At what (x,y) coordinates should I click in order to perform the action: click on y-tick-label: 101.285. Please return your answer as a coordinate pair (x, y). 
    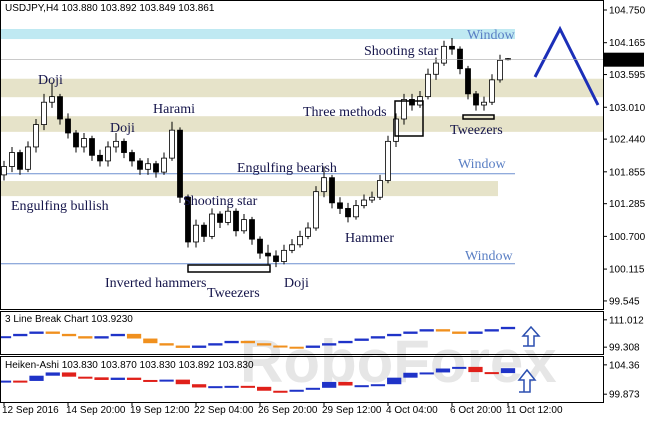
    Looking at the image, I should click on (627, 204).